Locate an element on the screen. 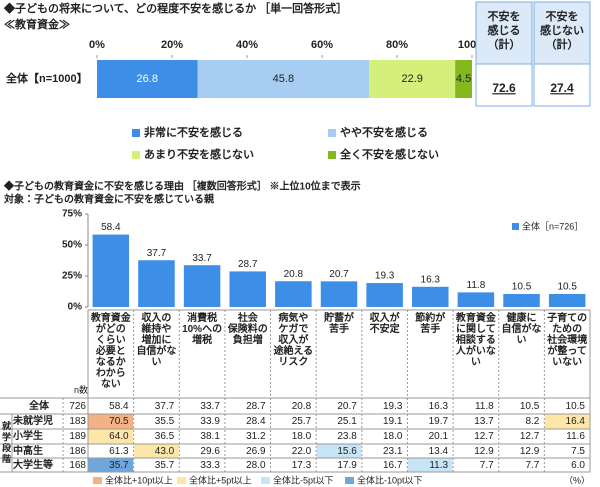 Image resolution: width=600 pixels, height=487 pixels. legend-label: 全体［n=726］ is located at coordinates (552, 225).